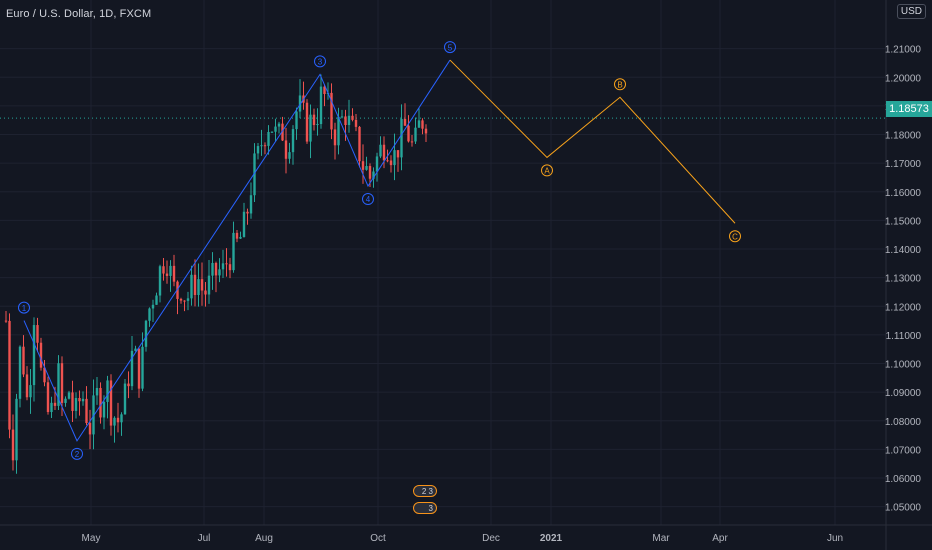 The image size is (932, 550). What do you see at coordinates (903, 450) in the screenshot?
I see `y-tick-label: 1.07000` at bounding box center [903, 450].